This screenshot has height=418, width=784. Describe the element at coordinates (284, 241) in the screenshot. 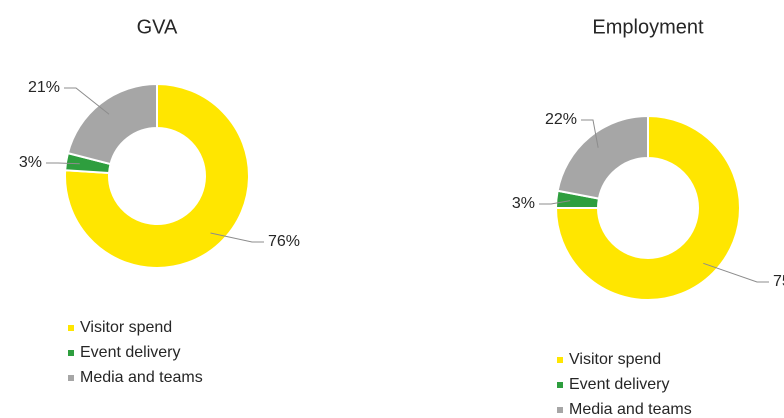

I see `data-label: 76%` at that location.